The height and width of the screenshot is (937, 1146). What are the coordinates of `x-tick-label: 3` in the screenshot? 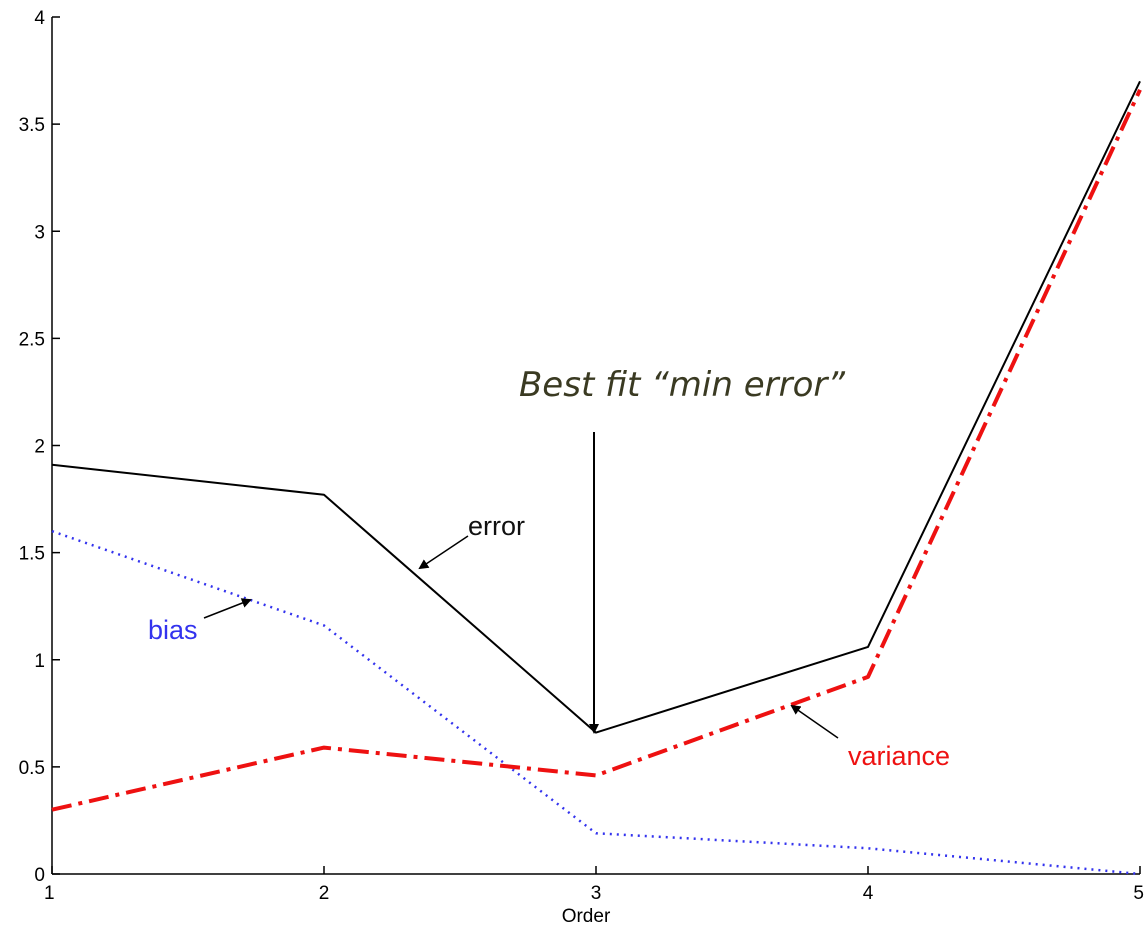 It's located at (596, 893).